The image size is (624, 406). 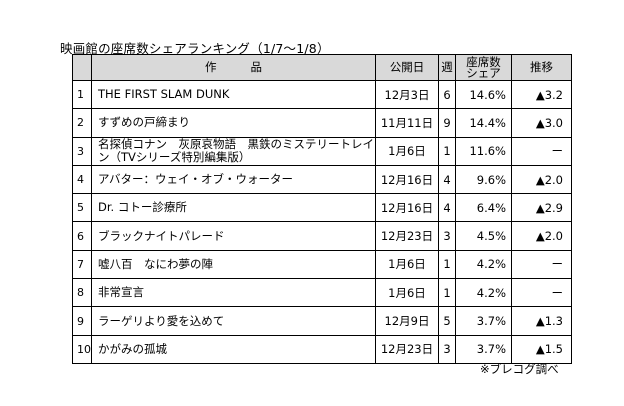 What do you see at coordinates (541, 321) in the screenshot?
I see `trend-cell: ▲1.3` at bounding box center [541, 321].